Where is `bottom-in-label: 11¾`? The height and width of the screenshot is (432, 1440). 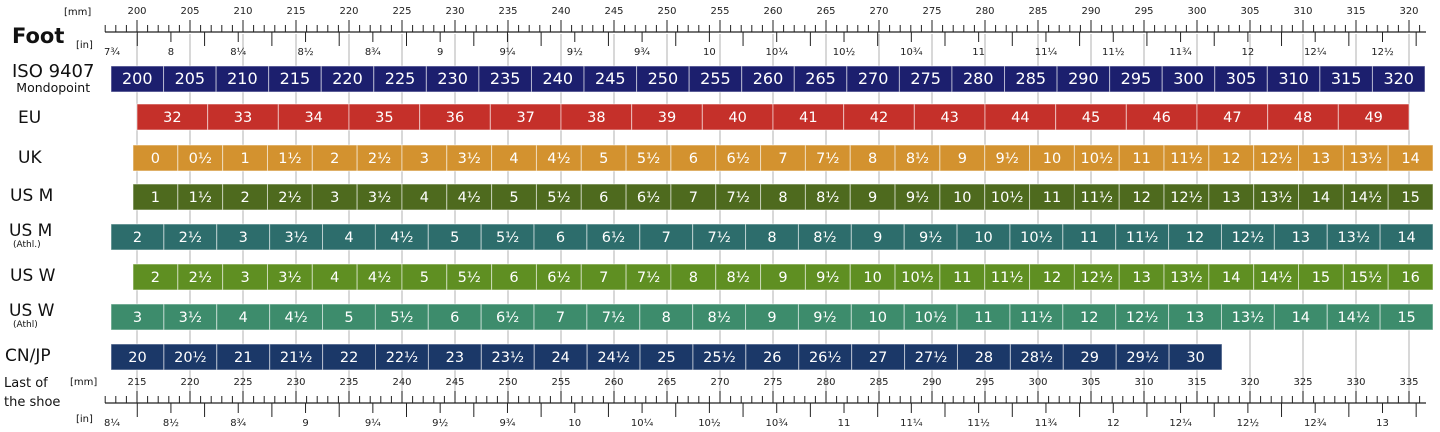
bottom-in-label: 11¾ is located at coordinates (1046, 423).